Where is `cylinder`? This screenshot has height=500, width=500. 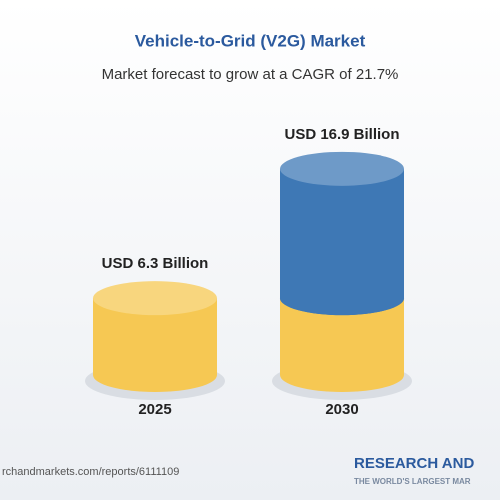
cylinder is located at coordinates (342, 233).